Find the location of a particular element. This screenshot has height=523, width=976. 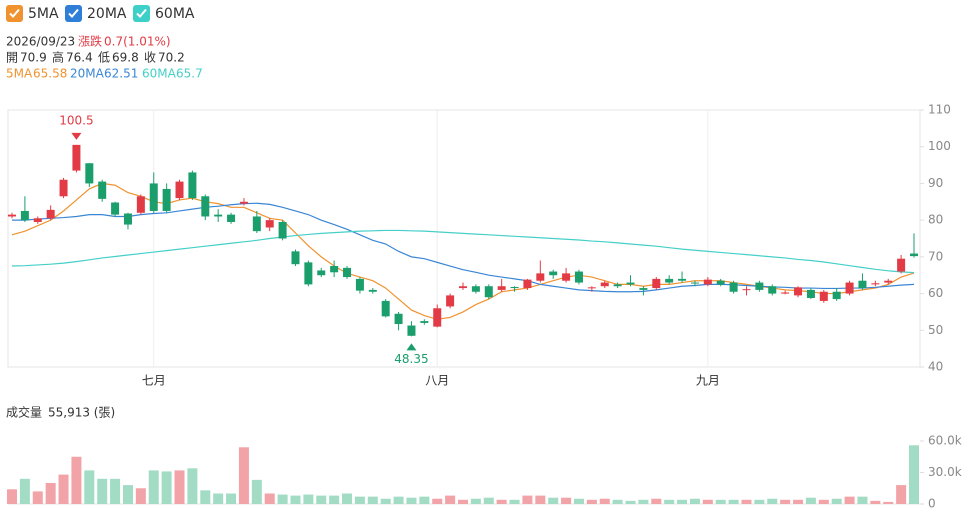

legend-label: 60MA is located at coordinates (175, 14).